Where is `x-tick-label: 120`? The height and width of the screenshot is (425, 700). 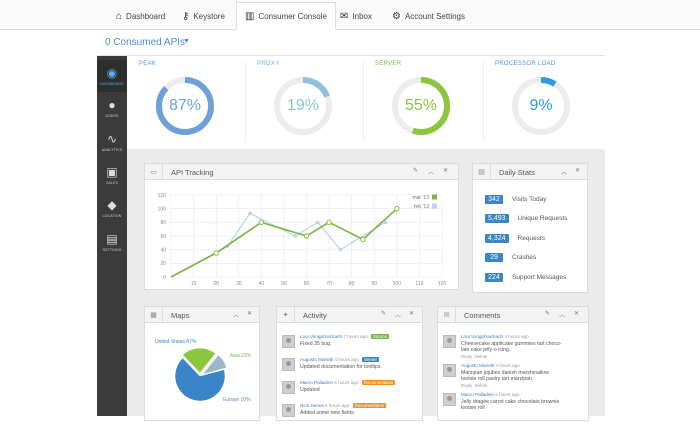
x-tick-label: 120 is located at coordinates (442, 284).